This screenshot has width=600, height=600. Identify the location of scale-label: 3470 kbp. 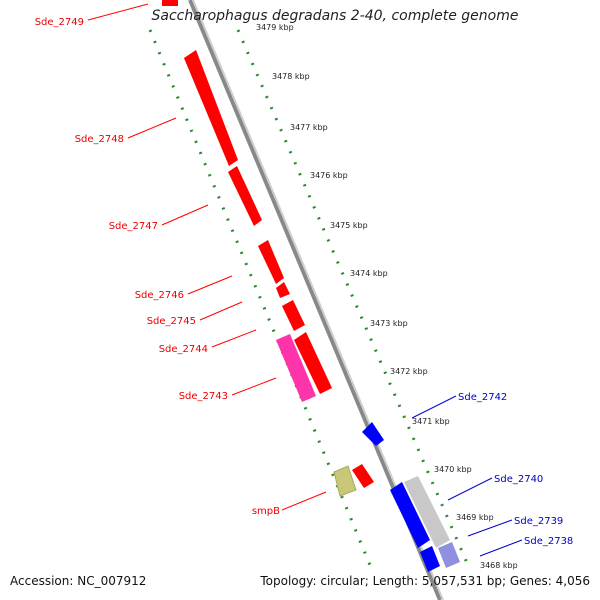
(453, 469).